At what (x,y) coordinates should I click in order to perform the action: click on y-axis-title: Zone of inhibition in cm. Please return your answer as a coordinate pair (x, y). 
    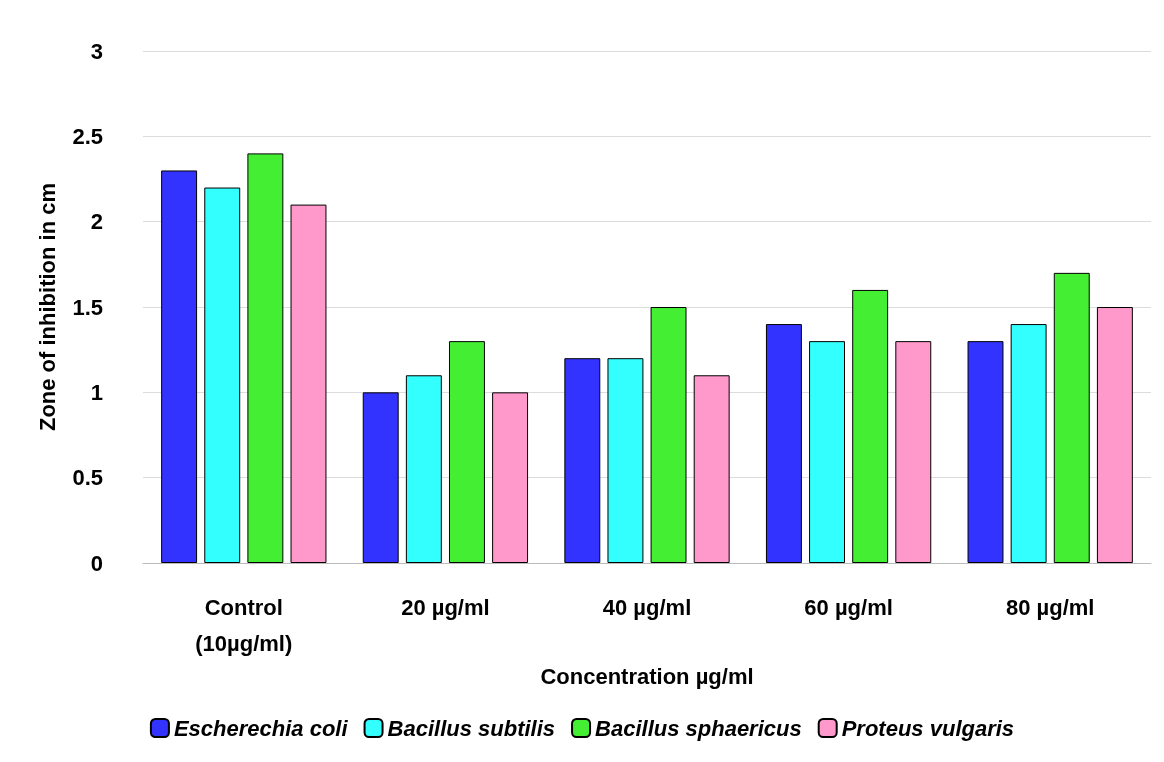
    Looking at the image, I should click on (47, 307).